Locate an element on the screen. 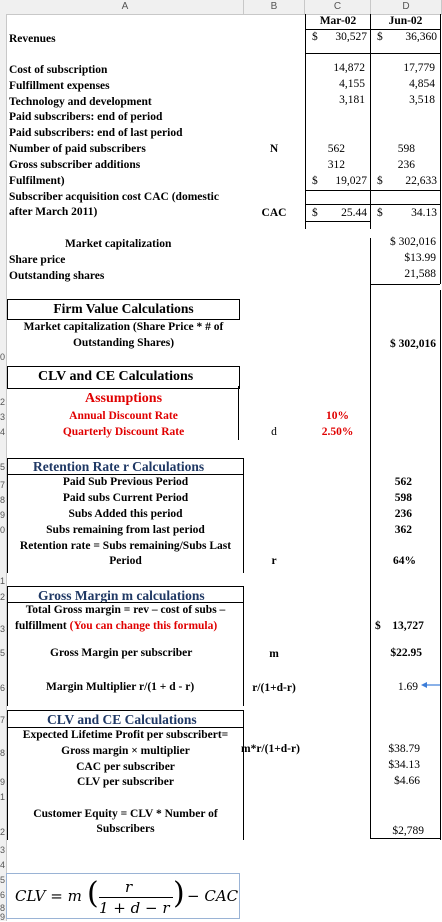 The width and height of the screenshot is (442, 922). retention-added-label: Subs Added this period is located at coordinates (125, 514).